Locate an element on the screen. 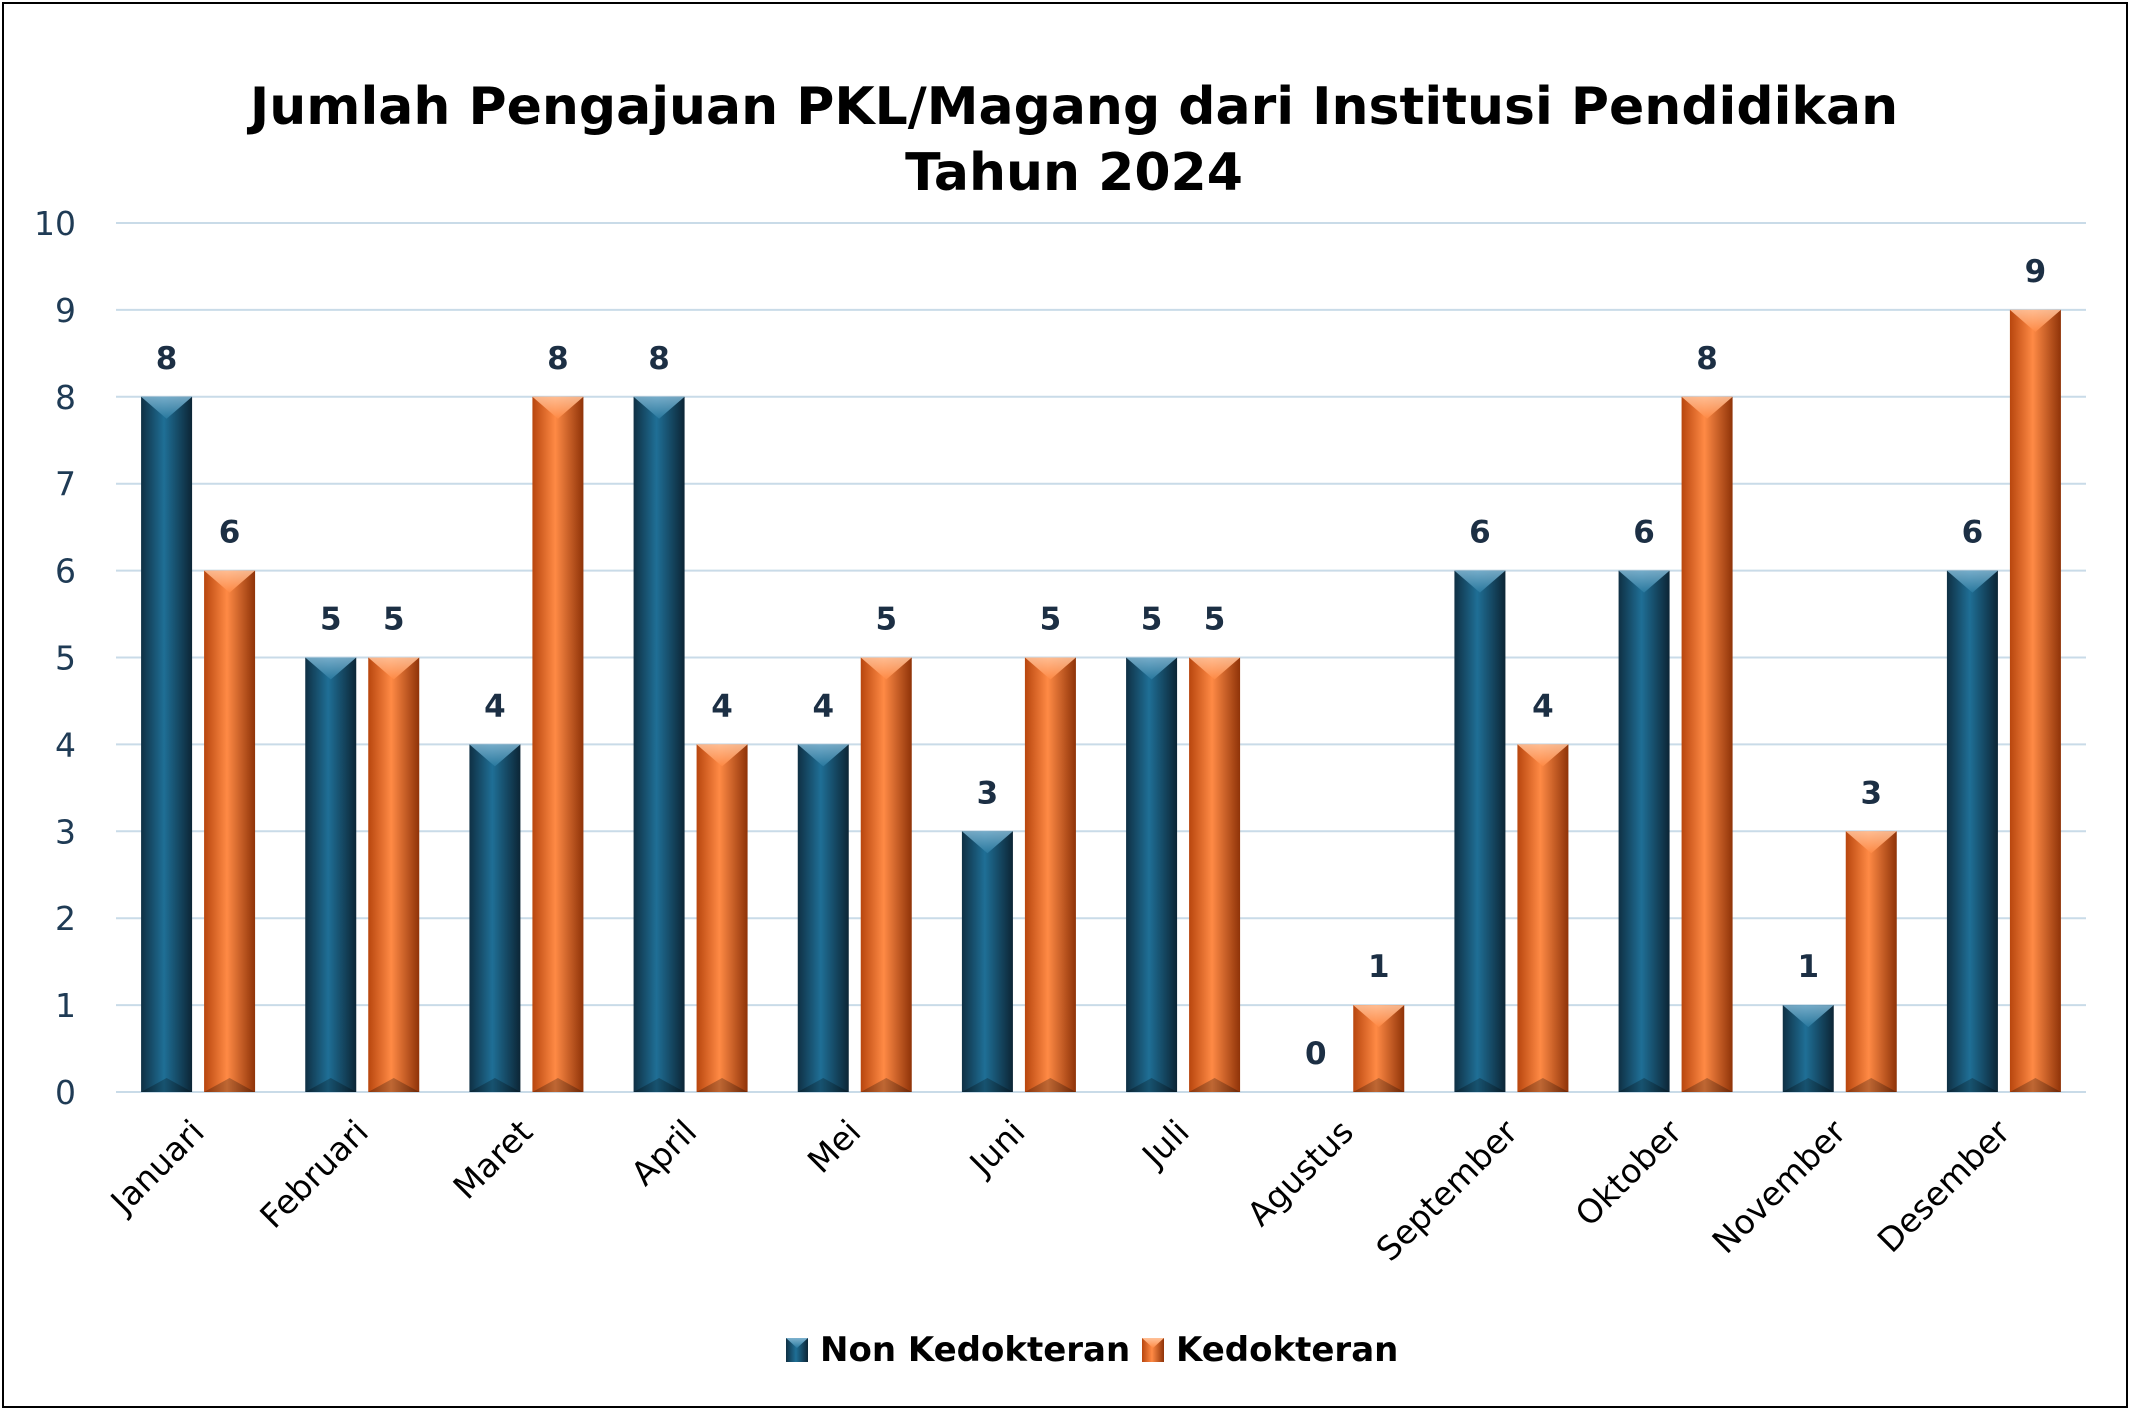 Image resolution: width=2134 pixels, height=1414 pixels. data-label: 0 is located at coordinates (1316, 1054).